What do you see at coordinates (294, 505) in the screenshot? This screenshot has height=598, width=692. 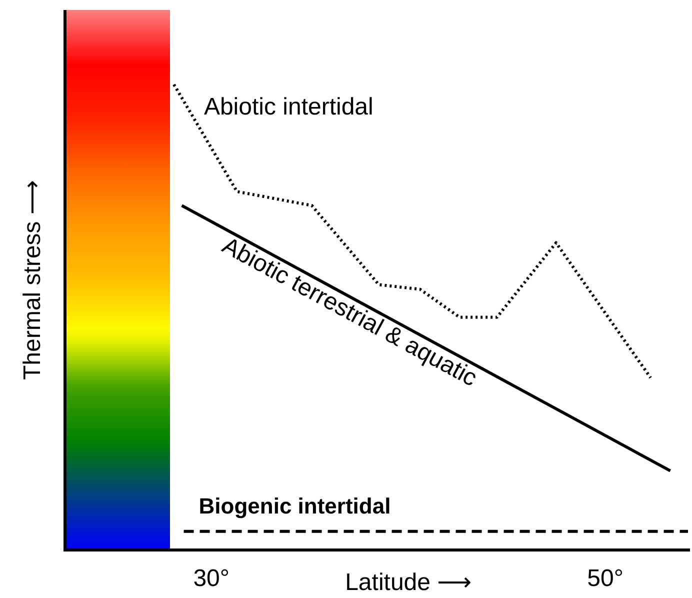 I see `series-label: Biogenic intertidal` at bounding box center [294, 505].